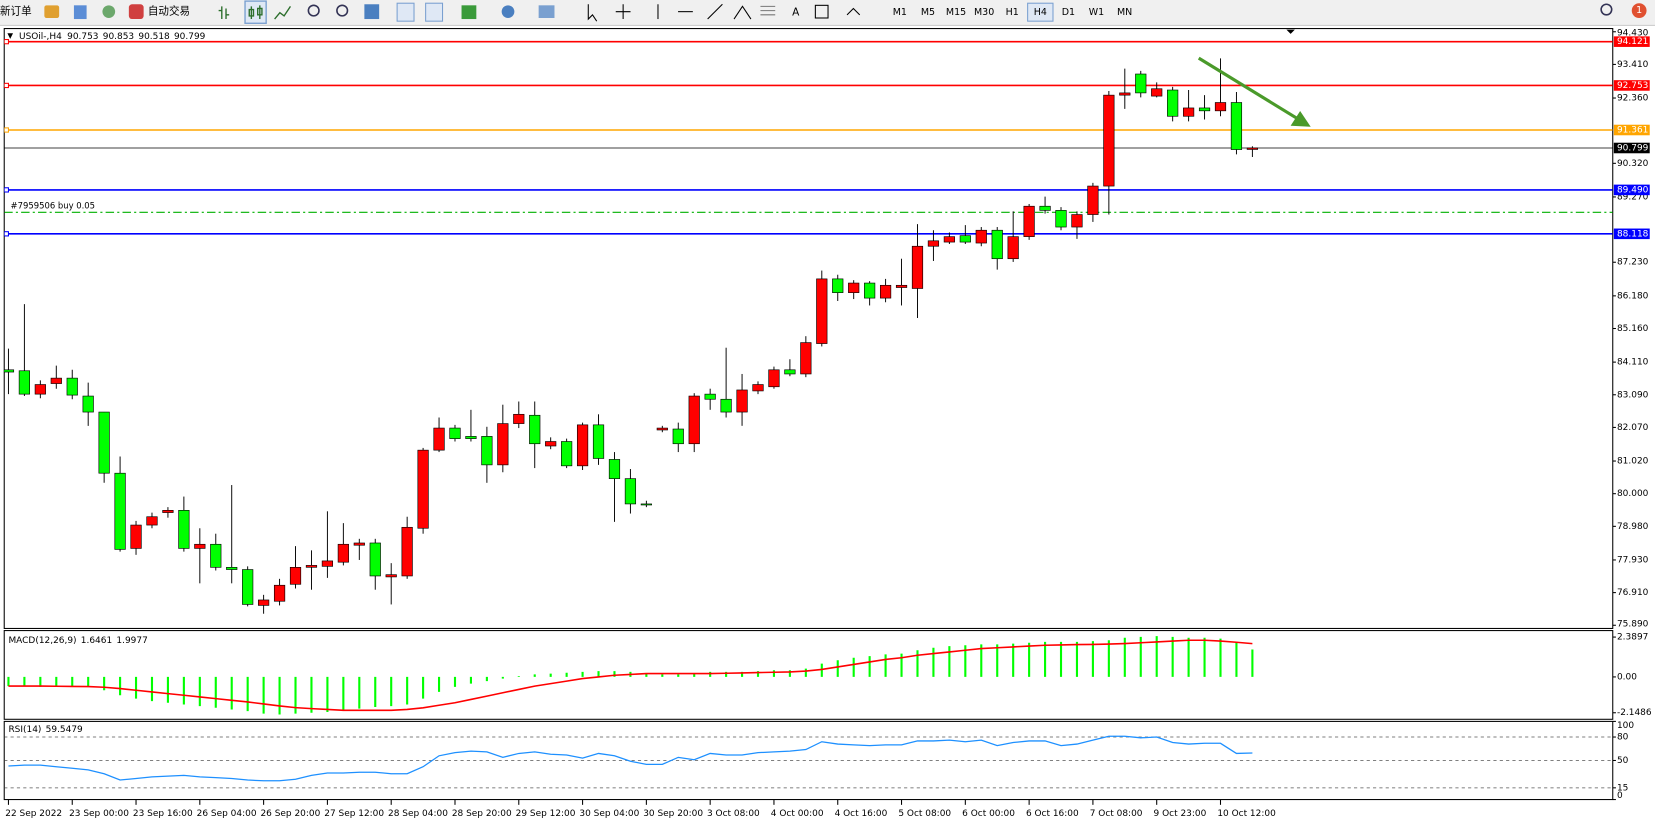  Describe the element at coordinates (546, 814) in the screenshot. I see `x-tick-label: 29 Sep 12:00` at that location.